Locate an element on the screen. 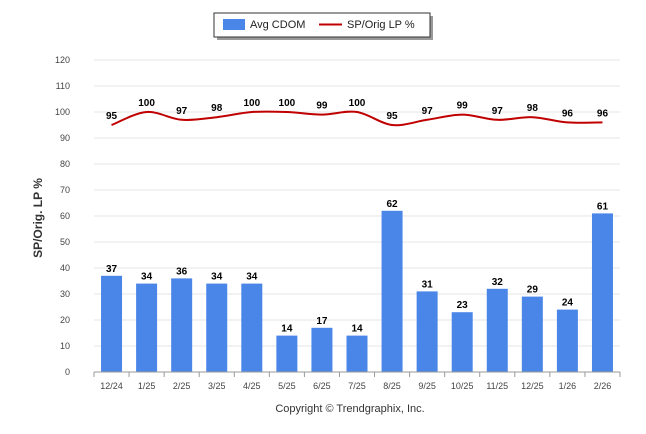 The height and width of the screenshot is (434, 646). x-tick-label: 1/26 is located at coordinates (568, 386).